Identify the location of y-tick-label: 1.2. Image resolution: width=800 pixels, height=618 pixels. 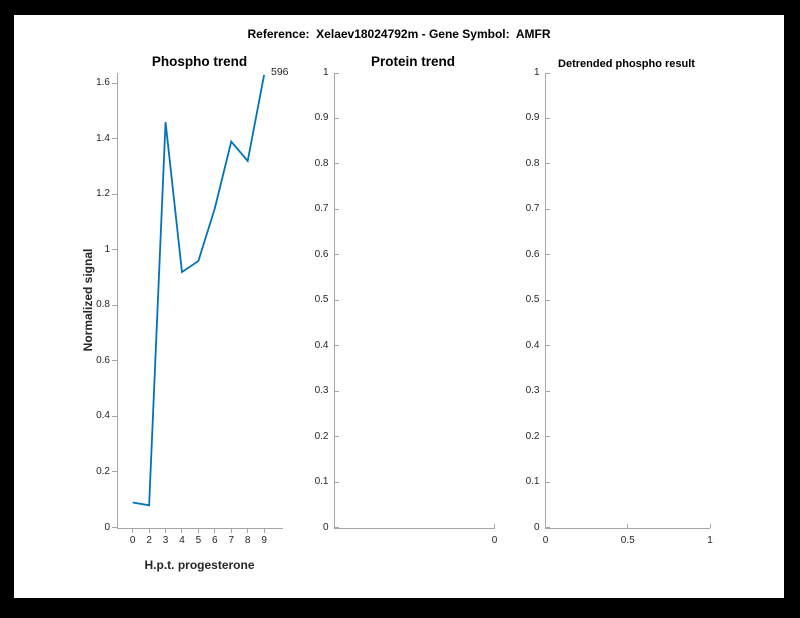
(103, 194).